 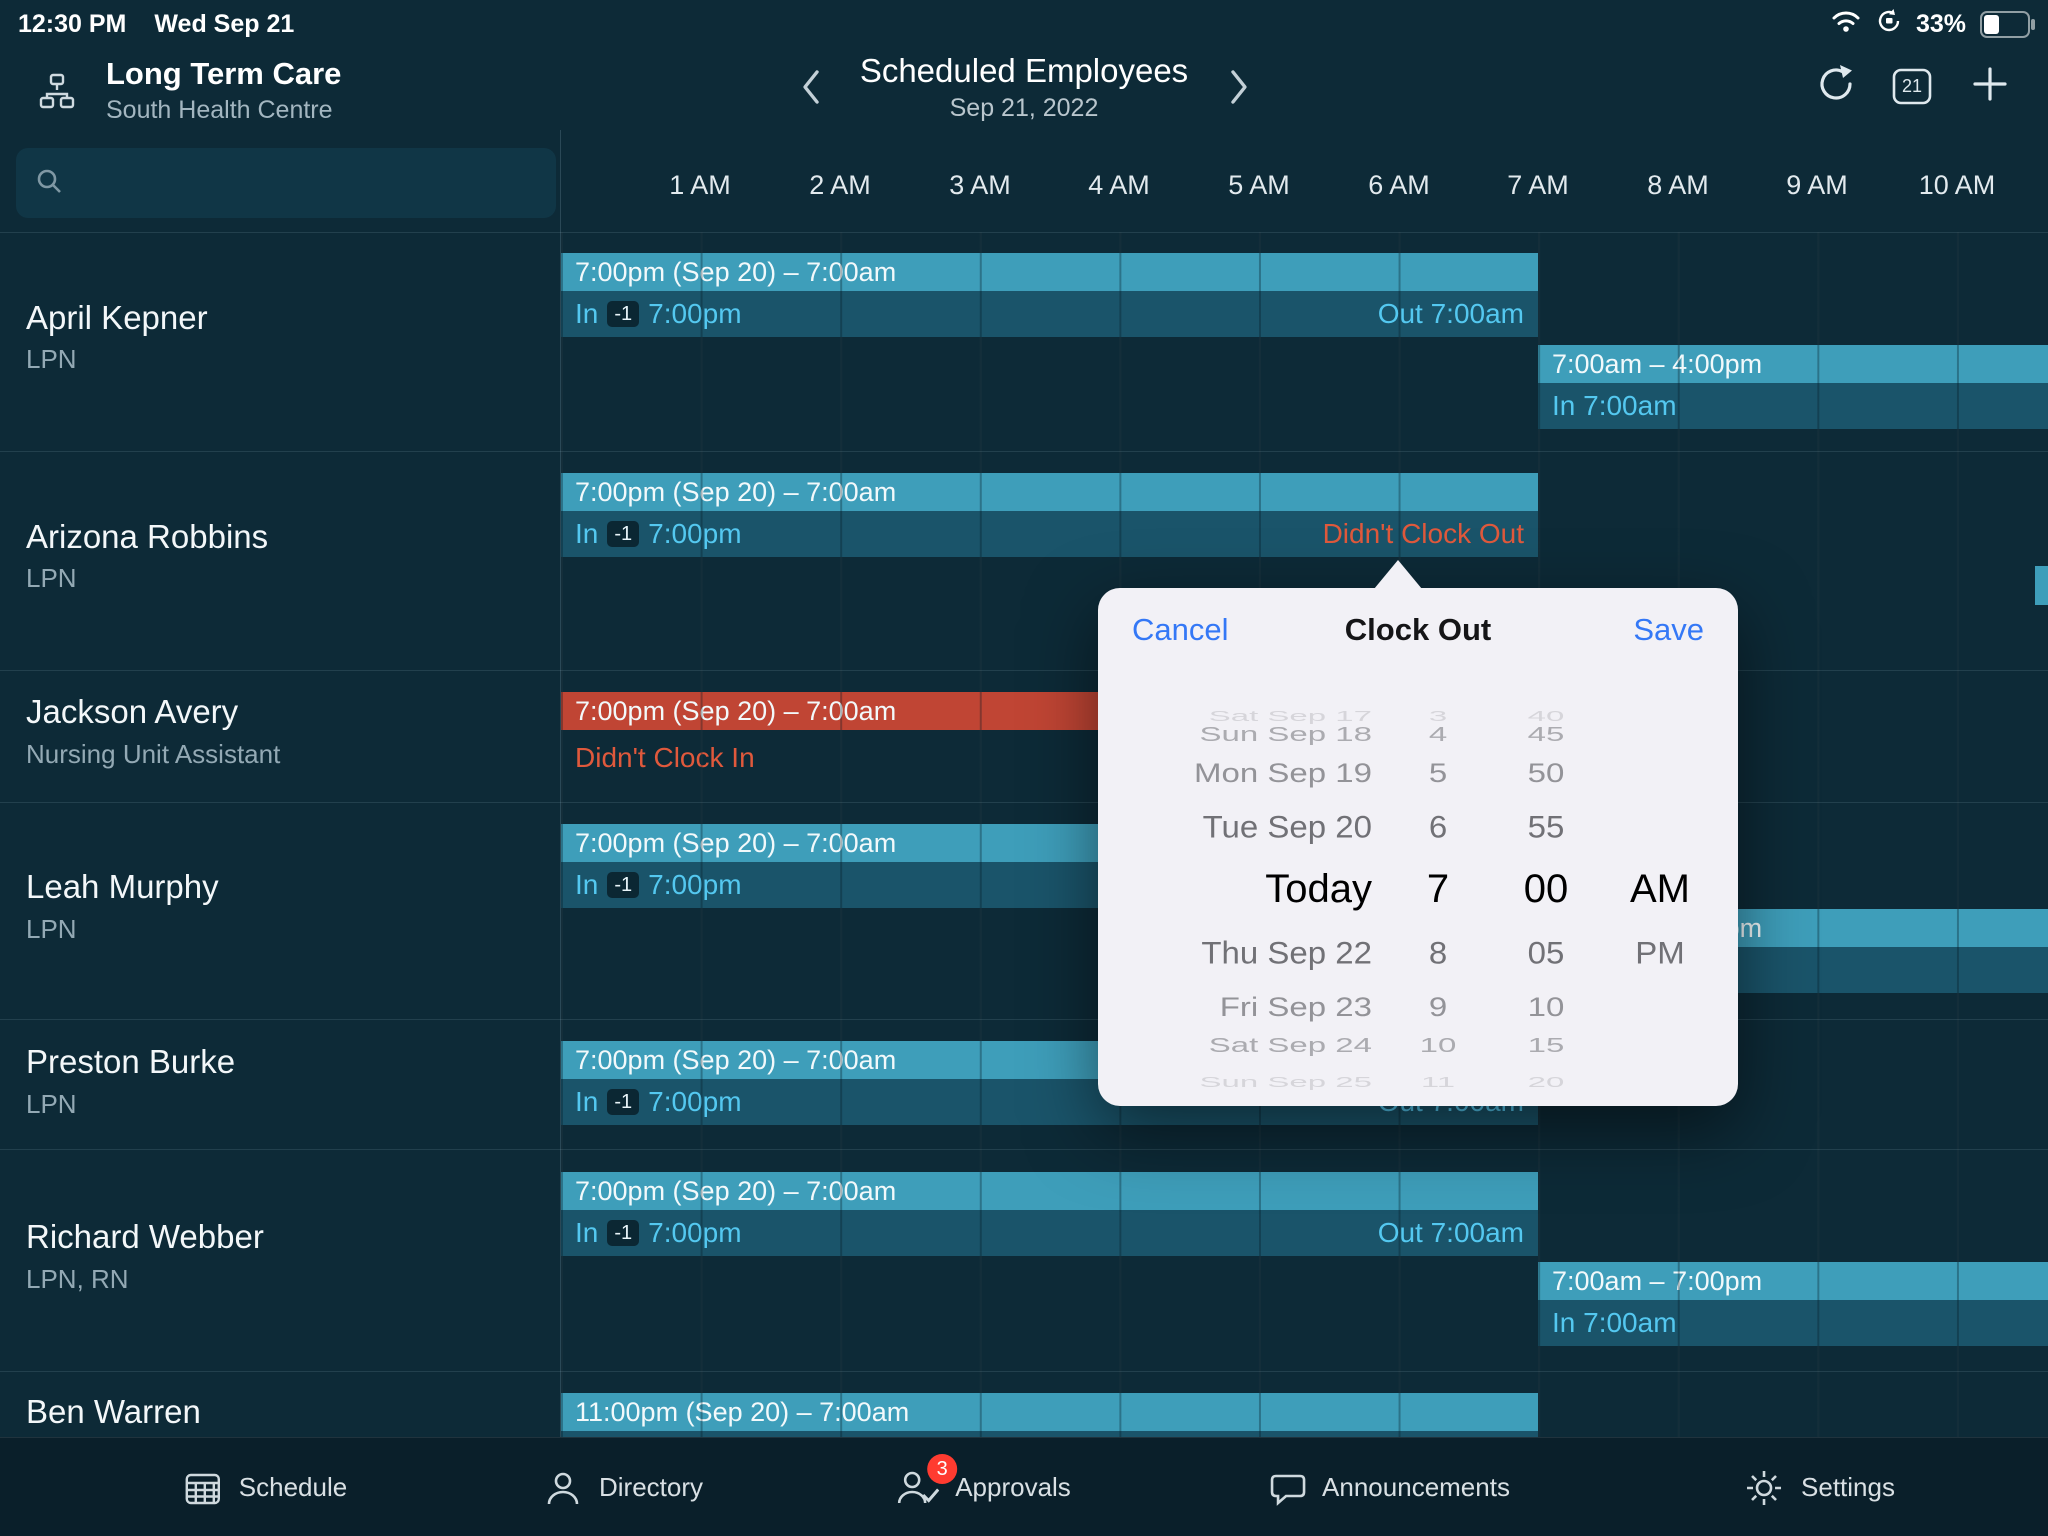 What do you see at coordinates (1764, 1488) in the screenshot?
I see `settings-gear-icon` at bounding box center [1764, 1488].